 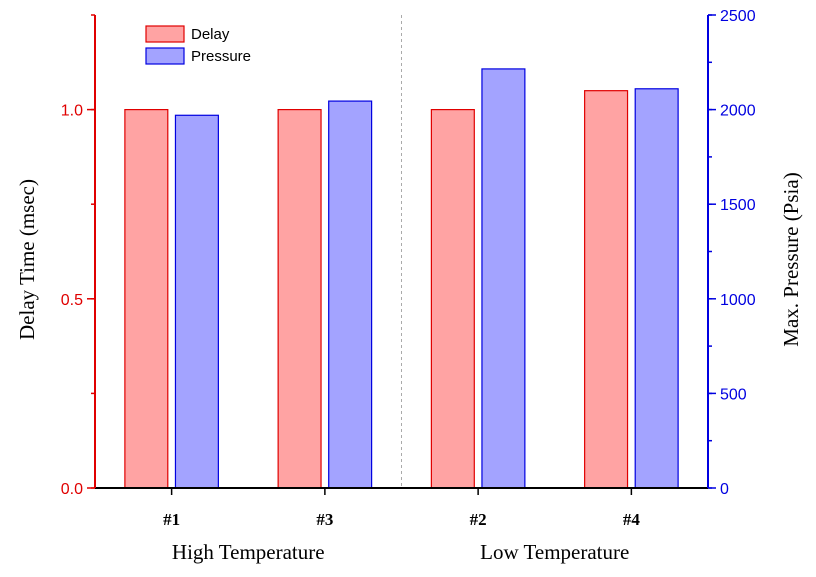 I want to click on legend-swatch-pressure, so click(x=165, y=56).